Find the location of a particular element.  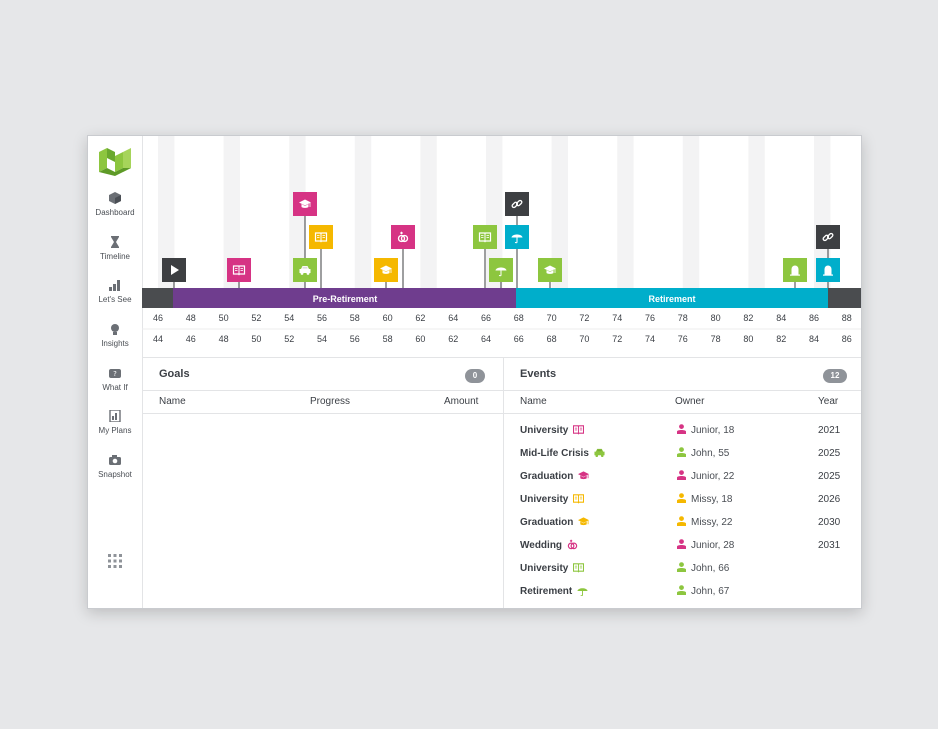

phase-bar-pre-retirement is located at coordinates (344, 298).